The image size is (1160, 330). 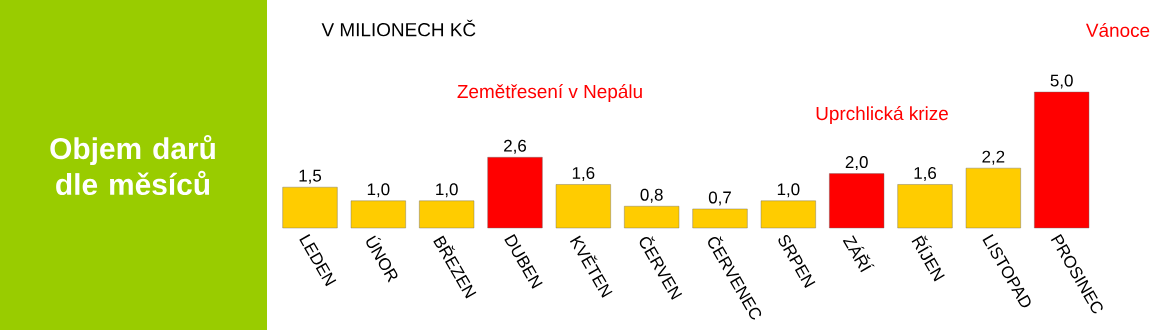 I want to click on data-label: 2,6, so click(x=515, y=146).